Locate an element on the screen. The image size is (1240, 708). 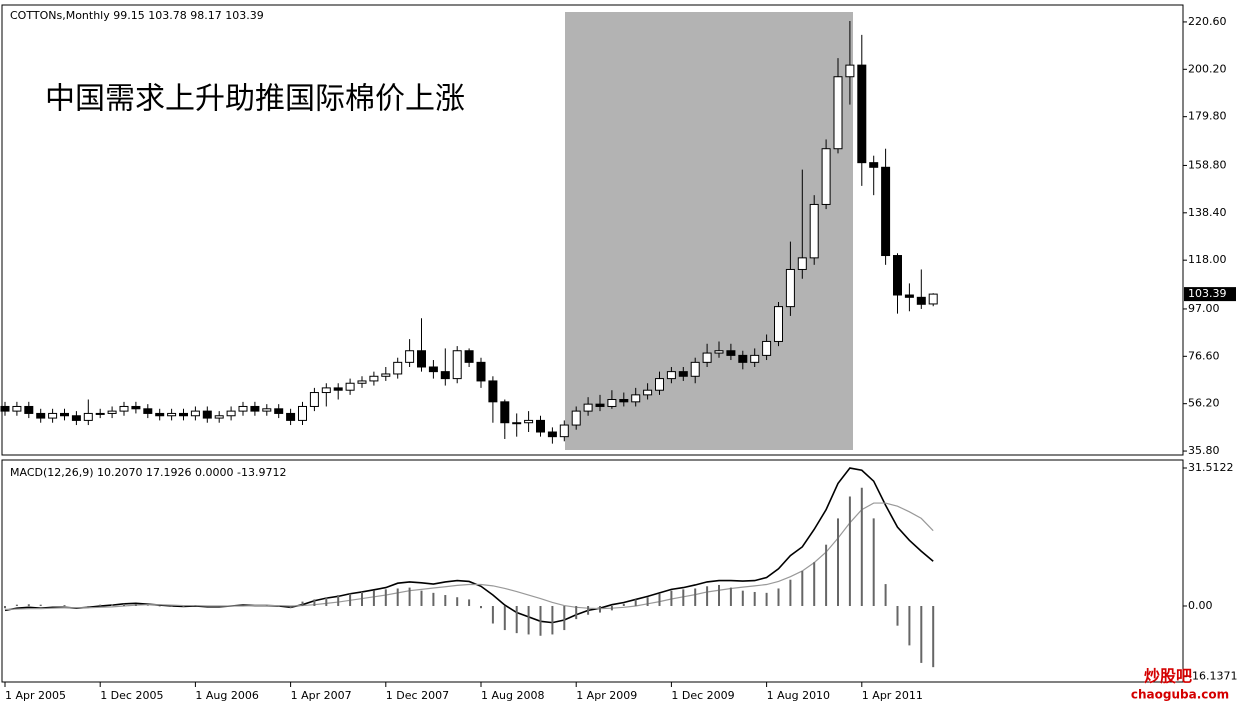
x-tick-label: 1 Aug 2010 is located at coordinates (798, 695).